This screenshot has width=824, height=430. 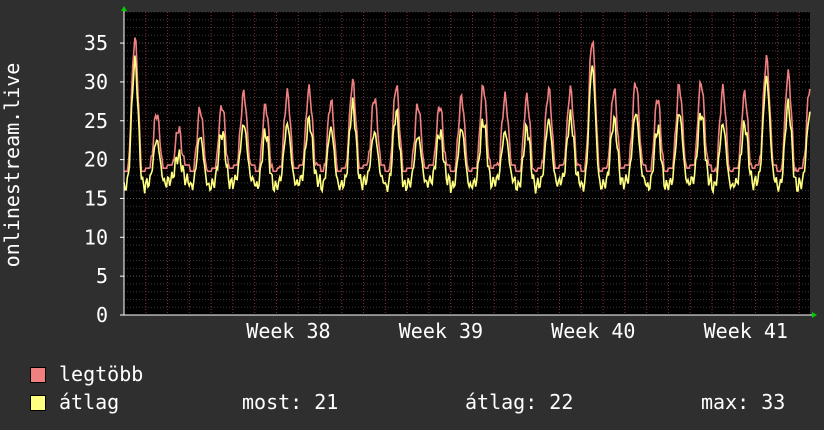 I want to click on y-tick-labels: 0 5 10 15 20 25 30 35, so click(x=96, y=179).